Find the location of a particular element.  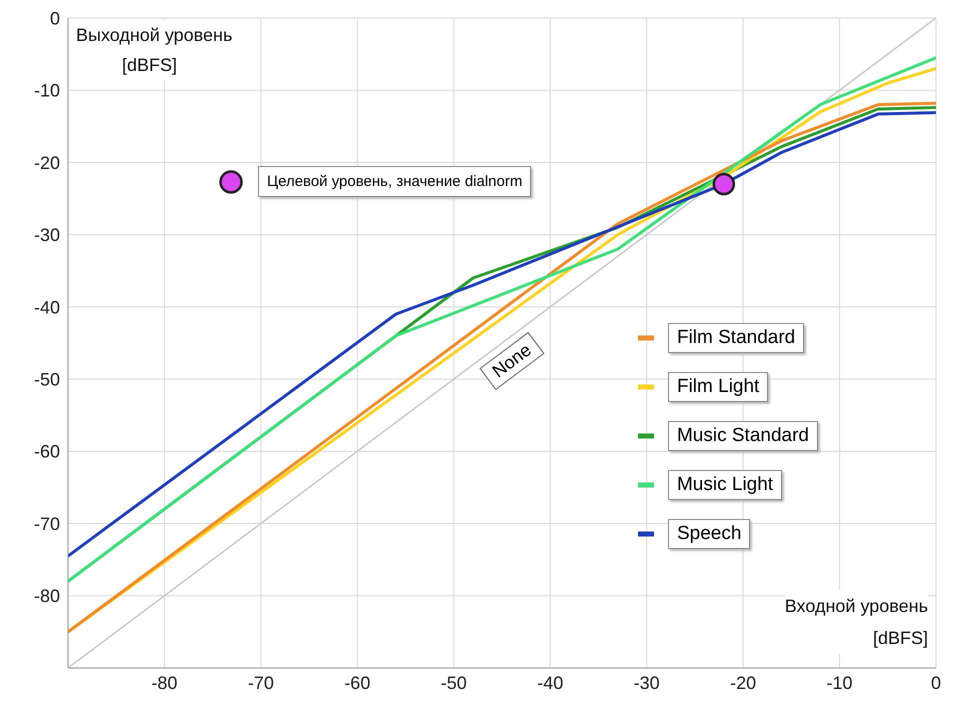

x-tick-label: -20 is located at coordinates (743, 682).